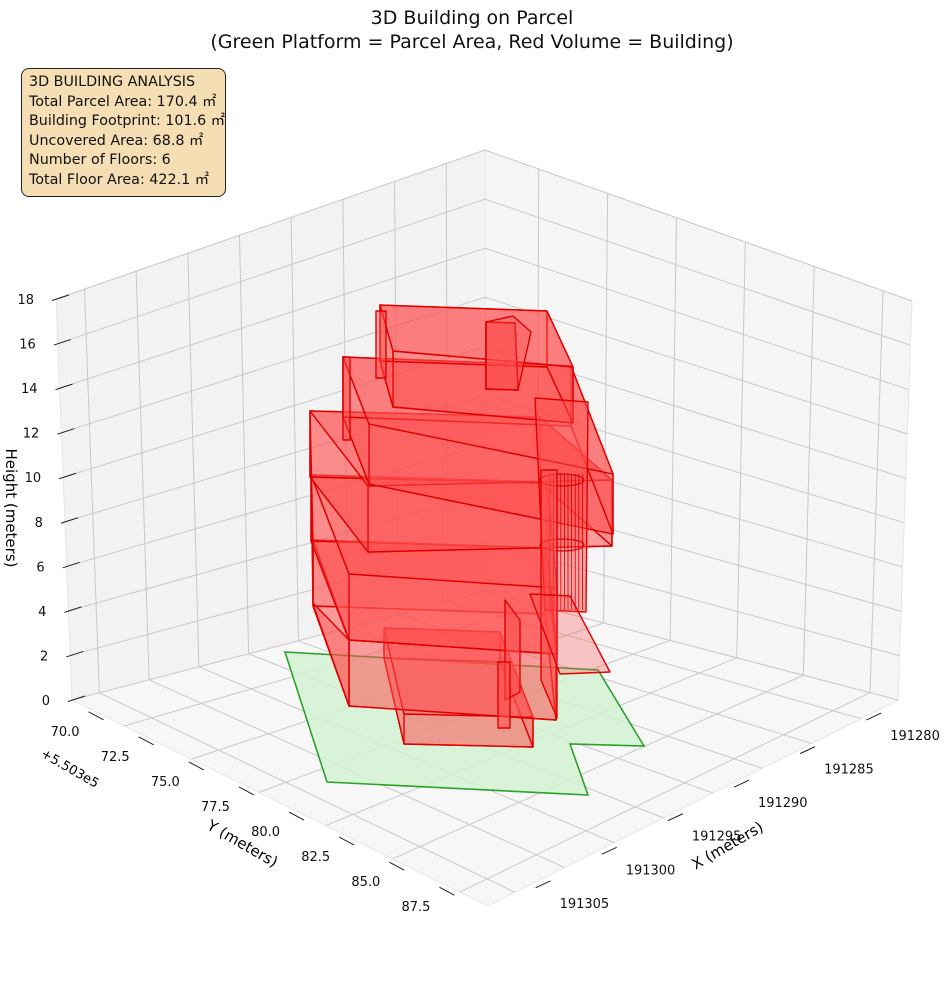  I want to click on y-offset-label: +5.503e5, so click(69, 768).